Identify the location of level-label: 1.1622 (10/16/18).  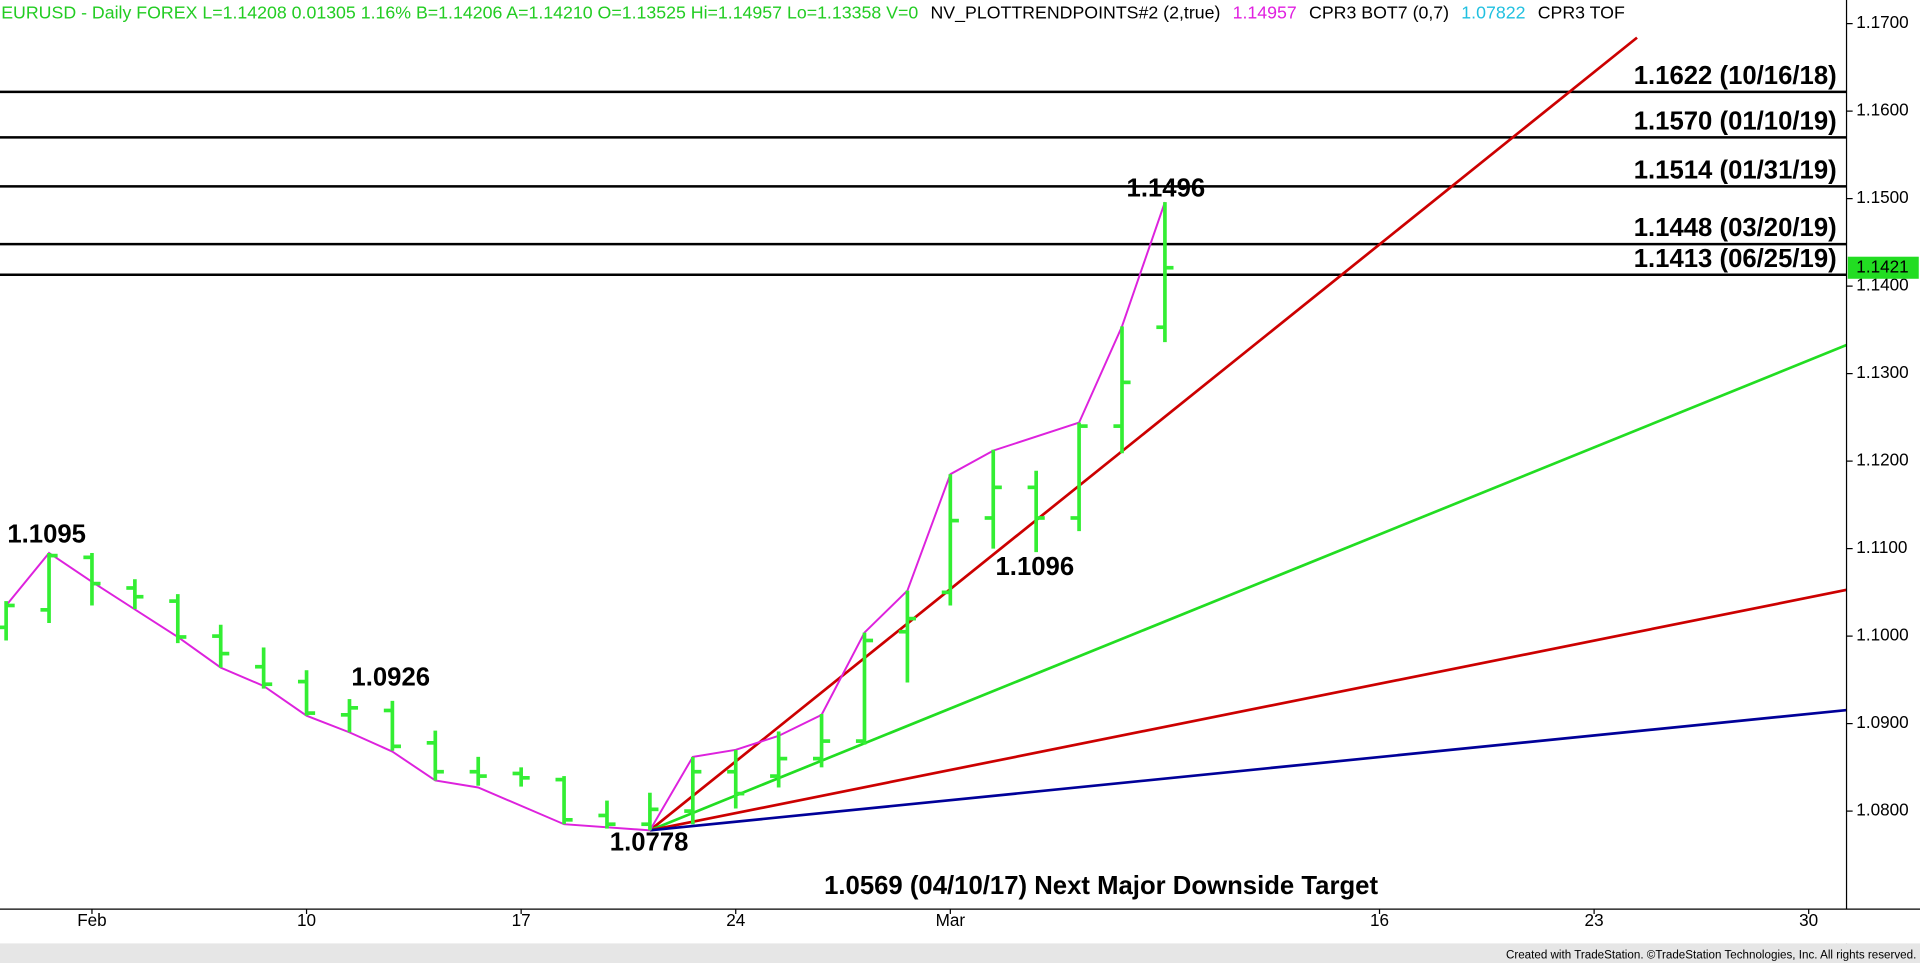
(1735, 76).